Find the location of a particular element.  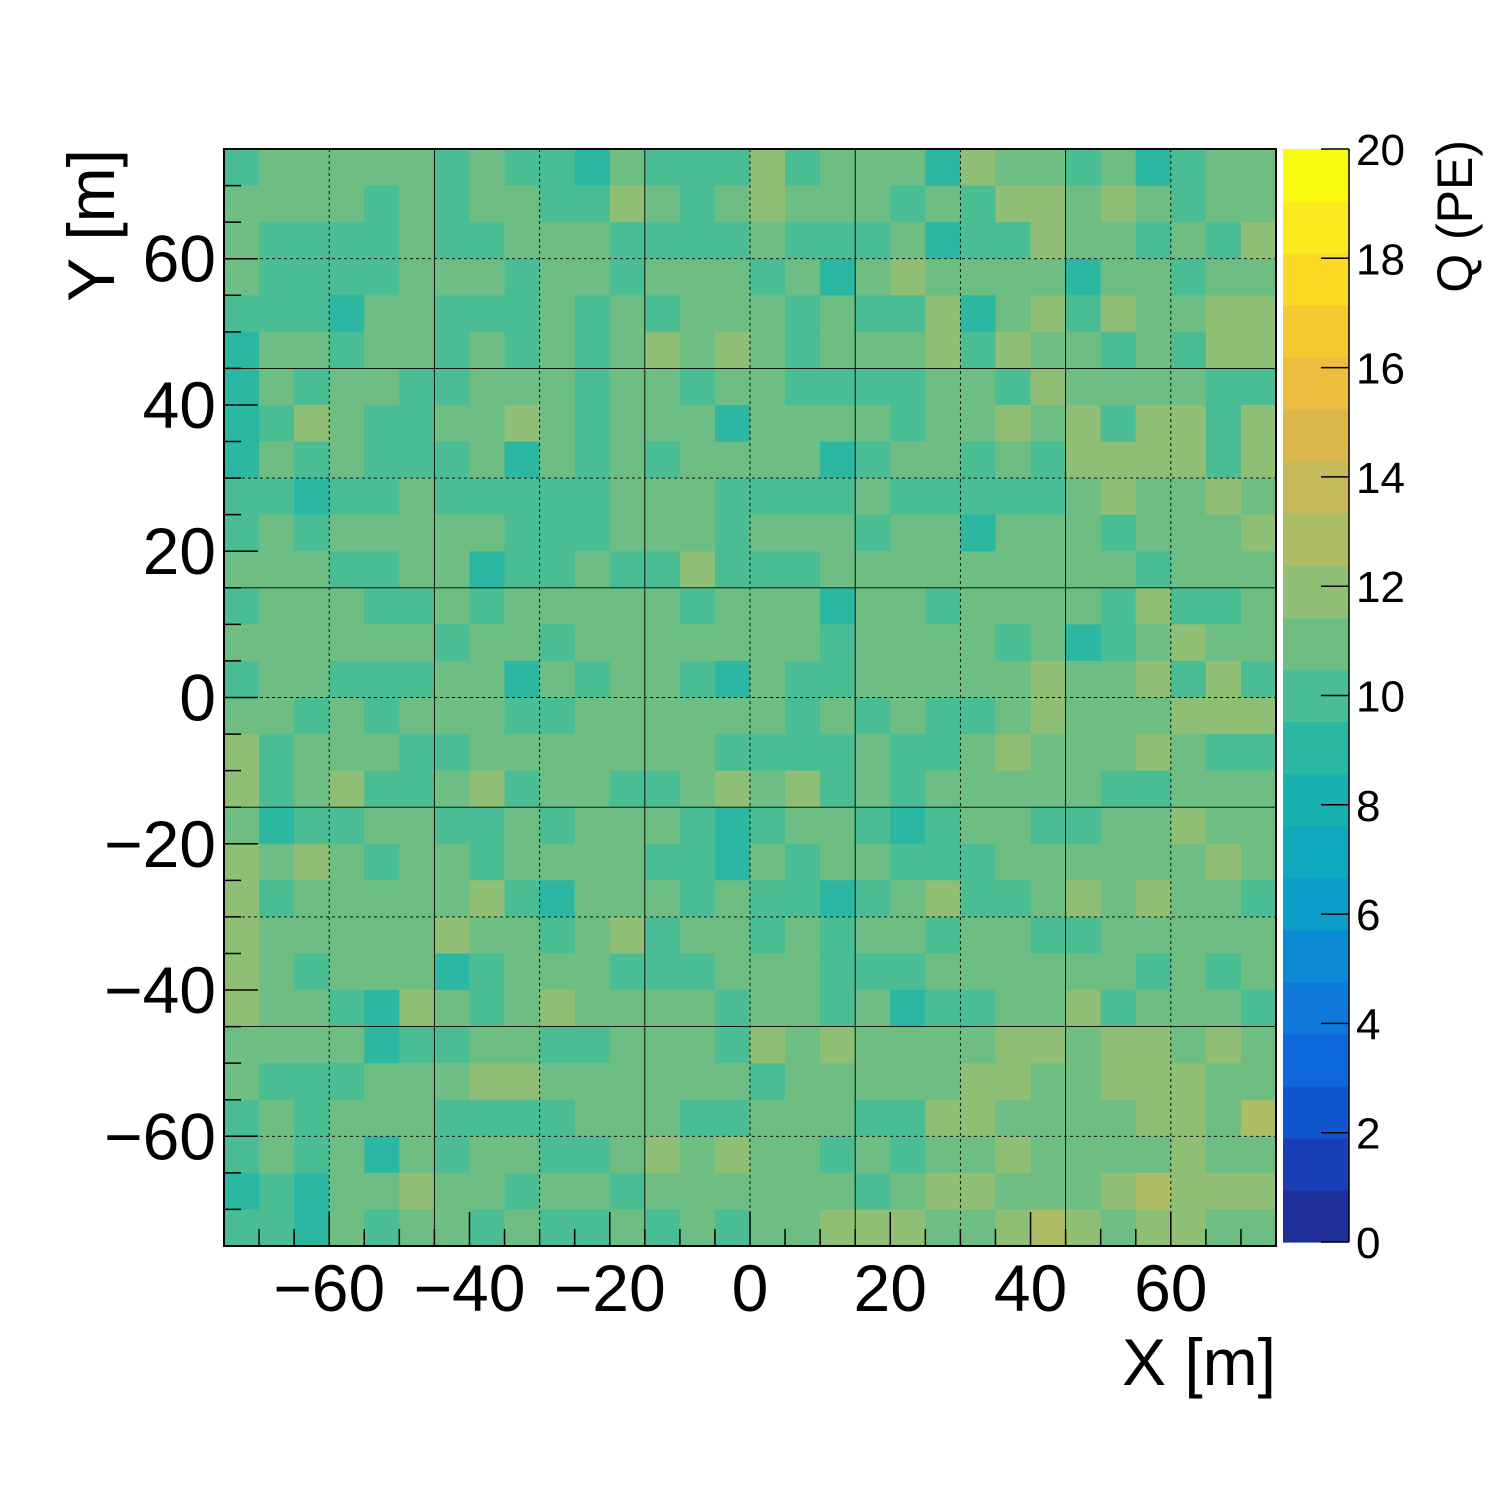

y-axis-ticks is located at coordinates (241, 697).